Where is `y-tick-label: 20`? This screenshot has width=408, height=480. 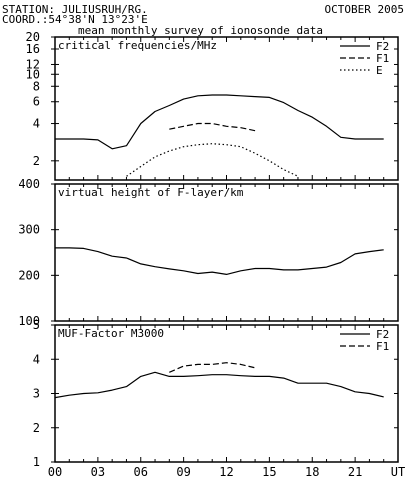 y-tick-label: 20 is located at coordinates (33, 37).